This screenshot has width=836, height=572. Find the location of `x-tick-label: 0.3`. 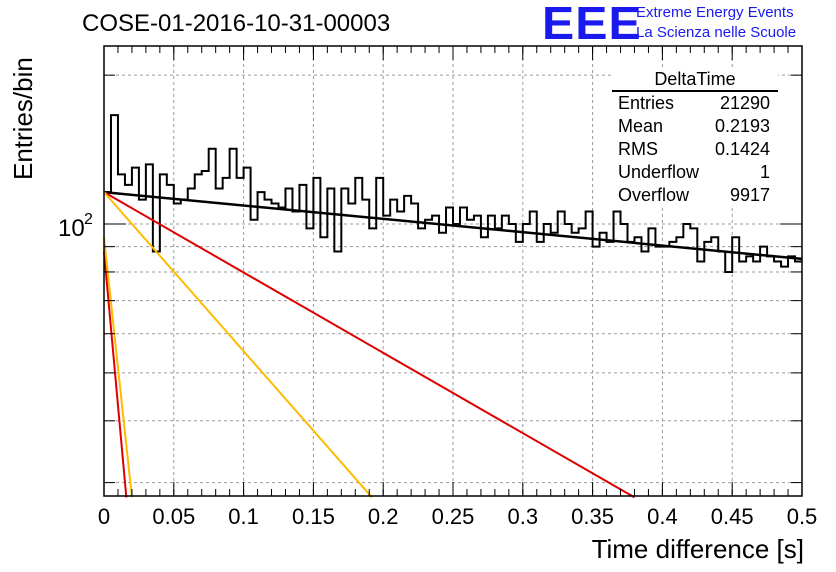

x-tick-label: 0.3 is located at coordinates (523, 516).